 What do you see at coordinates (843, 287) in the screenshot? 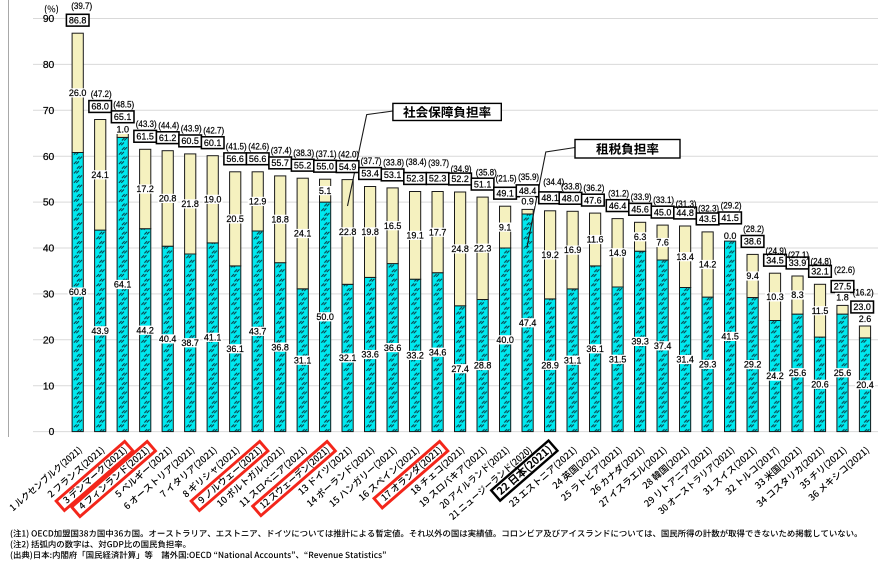
I see `svg-text: 27.5` at bounding box center [843, 287].